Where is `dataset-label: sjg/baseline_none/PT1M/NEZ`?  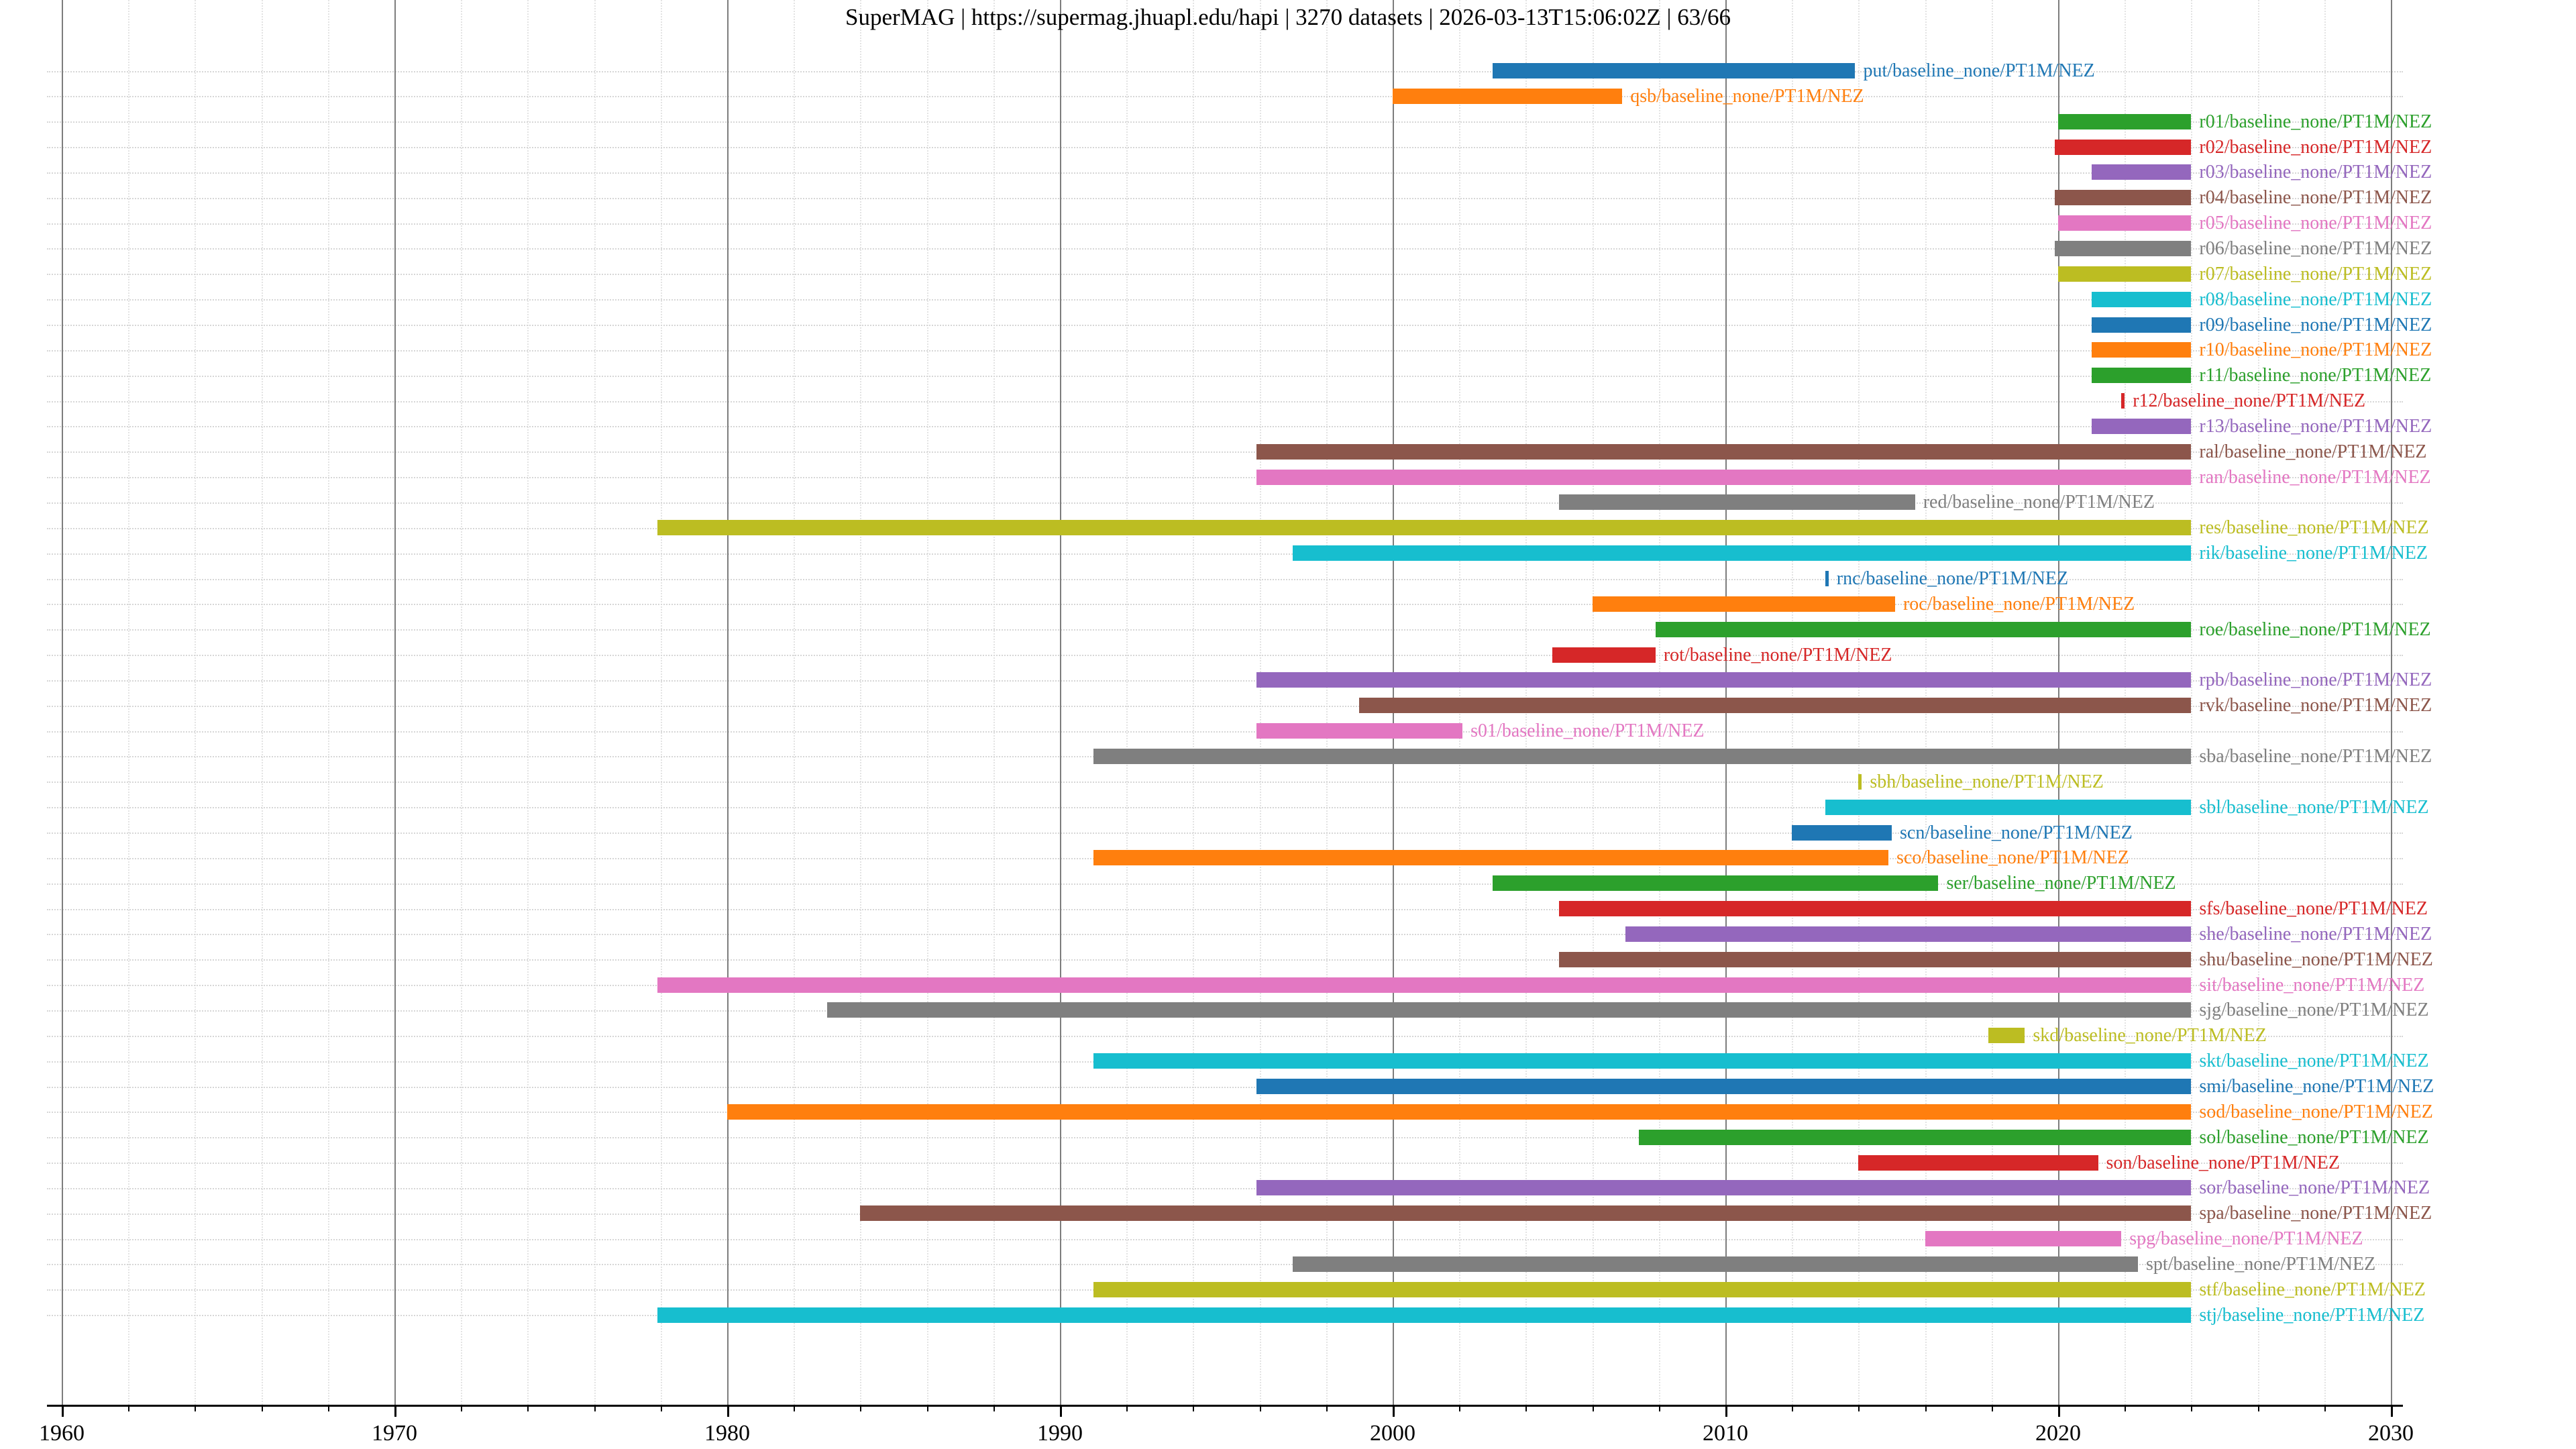
dataset-label: sjg/baseline_none/PT1M/NEZ is located at coordinates (2314, 1010).